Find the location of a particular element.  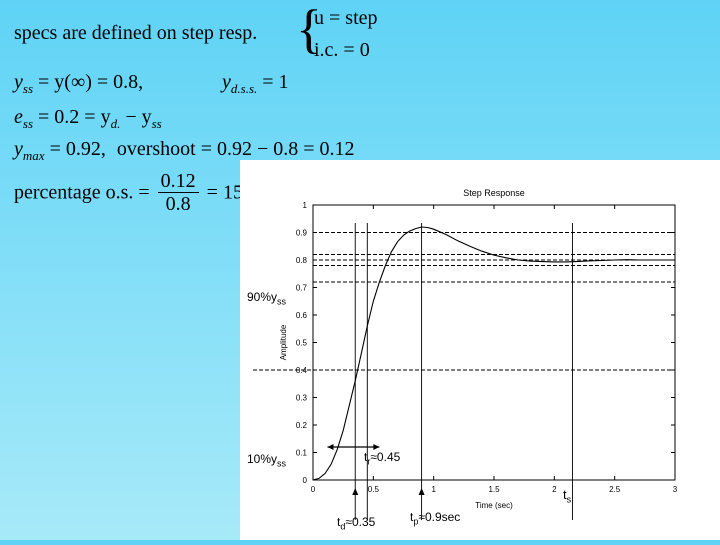

rise-arrowhead-left is located at coordinates (330, 447).